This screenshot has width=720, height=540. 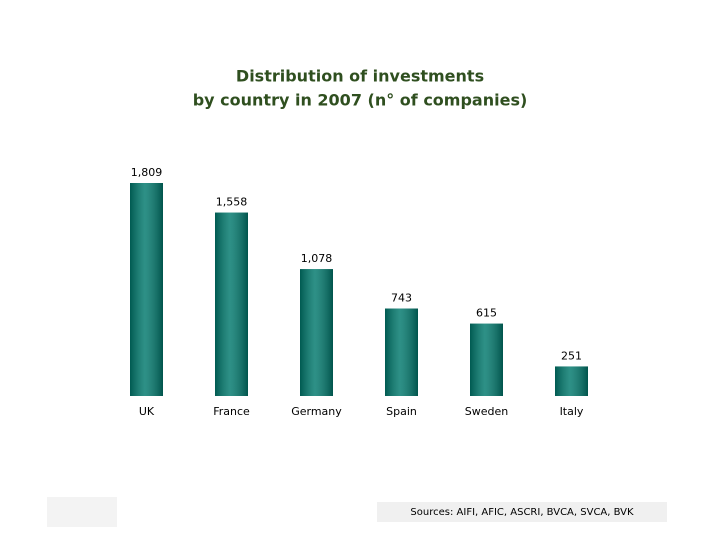 What do you see at coordinates (360, 100) in the screenshot?
I see `chart-title: by country in 2007 (n° of companies)` at bounding box center [360, 100].